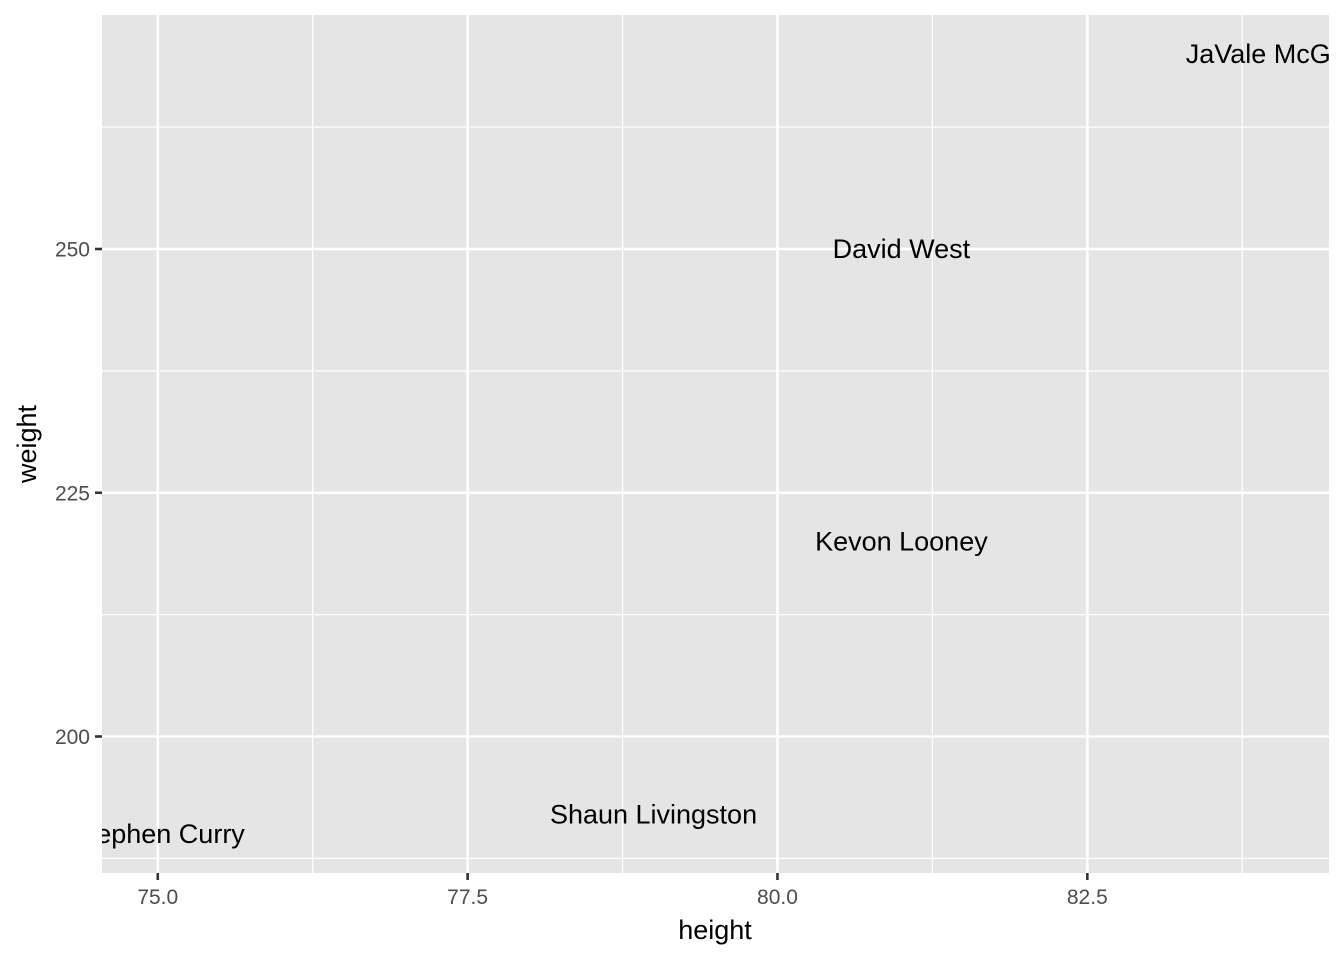  Describe the element at coordinates (72, 737) in the screenshot. I see `y-tick-label: 200` at that location.